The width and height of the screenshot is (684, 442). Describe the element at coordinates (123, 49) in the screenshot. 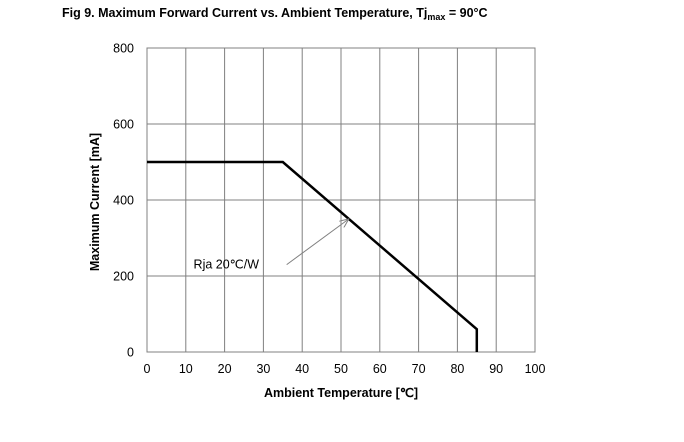

I see `y-tick-label: 800` at that location.